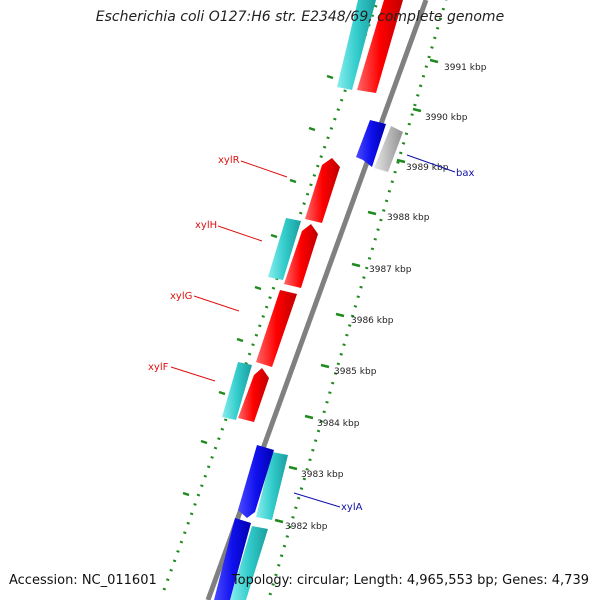 Image resolution: width=600 pixels, height=600 pixels. What do you see at coordinates (276, 328) in the screenshot?
I see `gene-xylG-red` at bounding box center [276, 328].